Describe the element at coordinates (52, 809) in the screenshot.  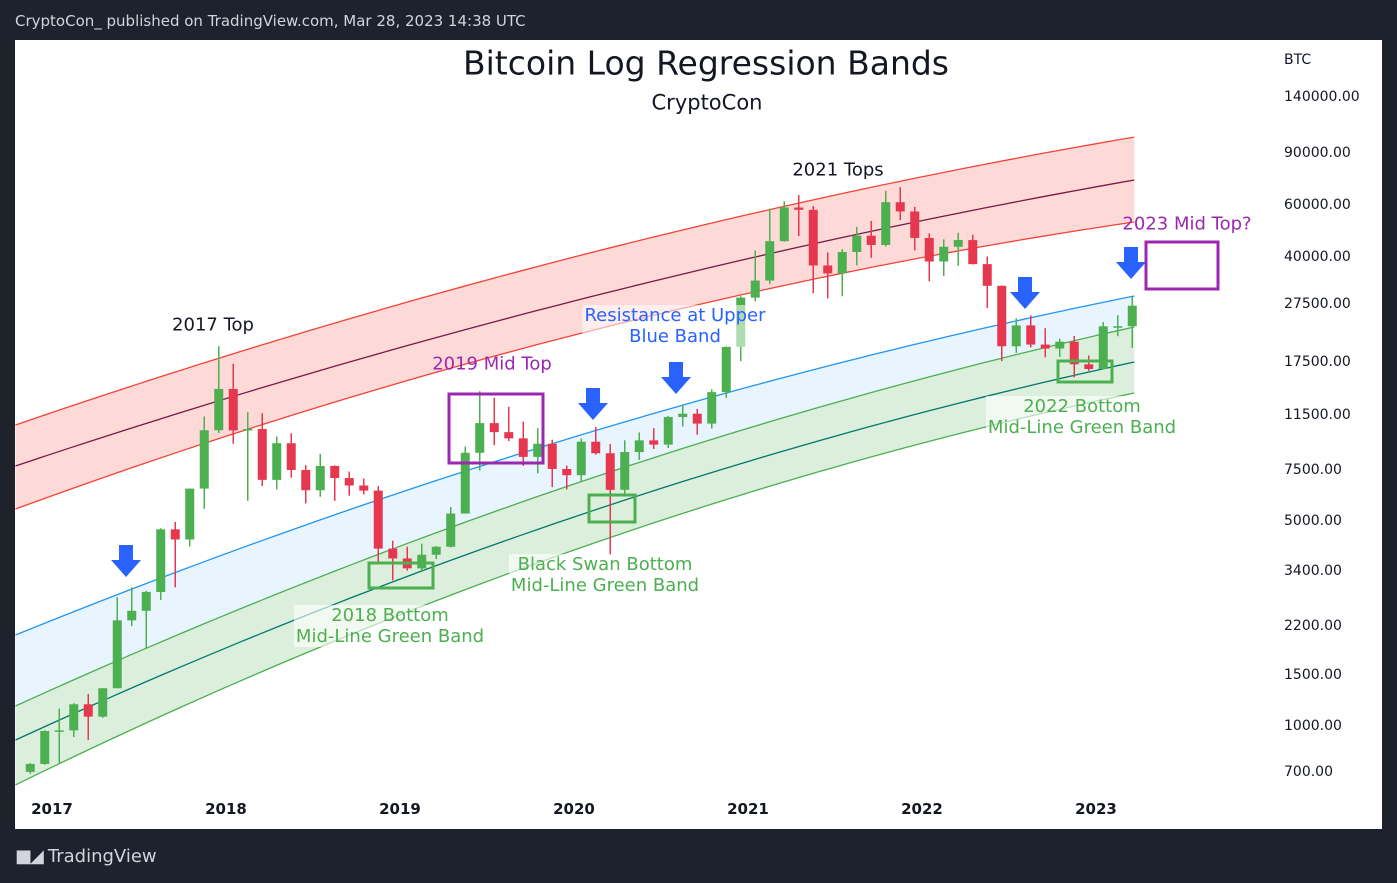
I see `time-tick-label: 2017` at that location.